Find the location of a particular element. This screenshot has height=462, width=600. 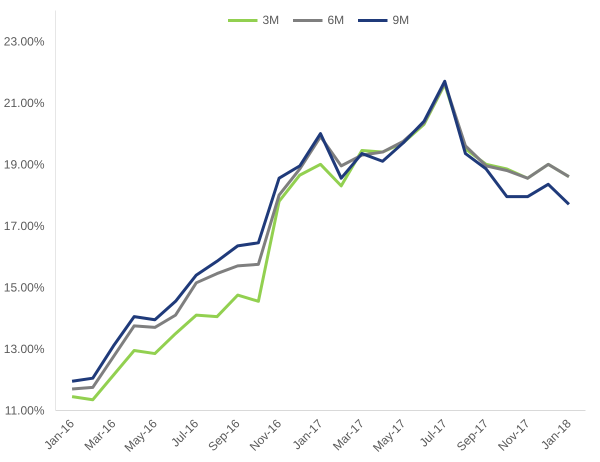

y-tick-label: 19.00% is located at coordinates (24, 164).